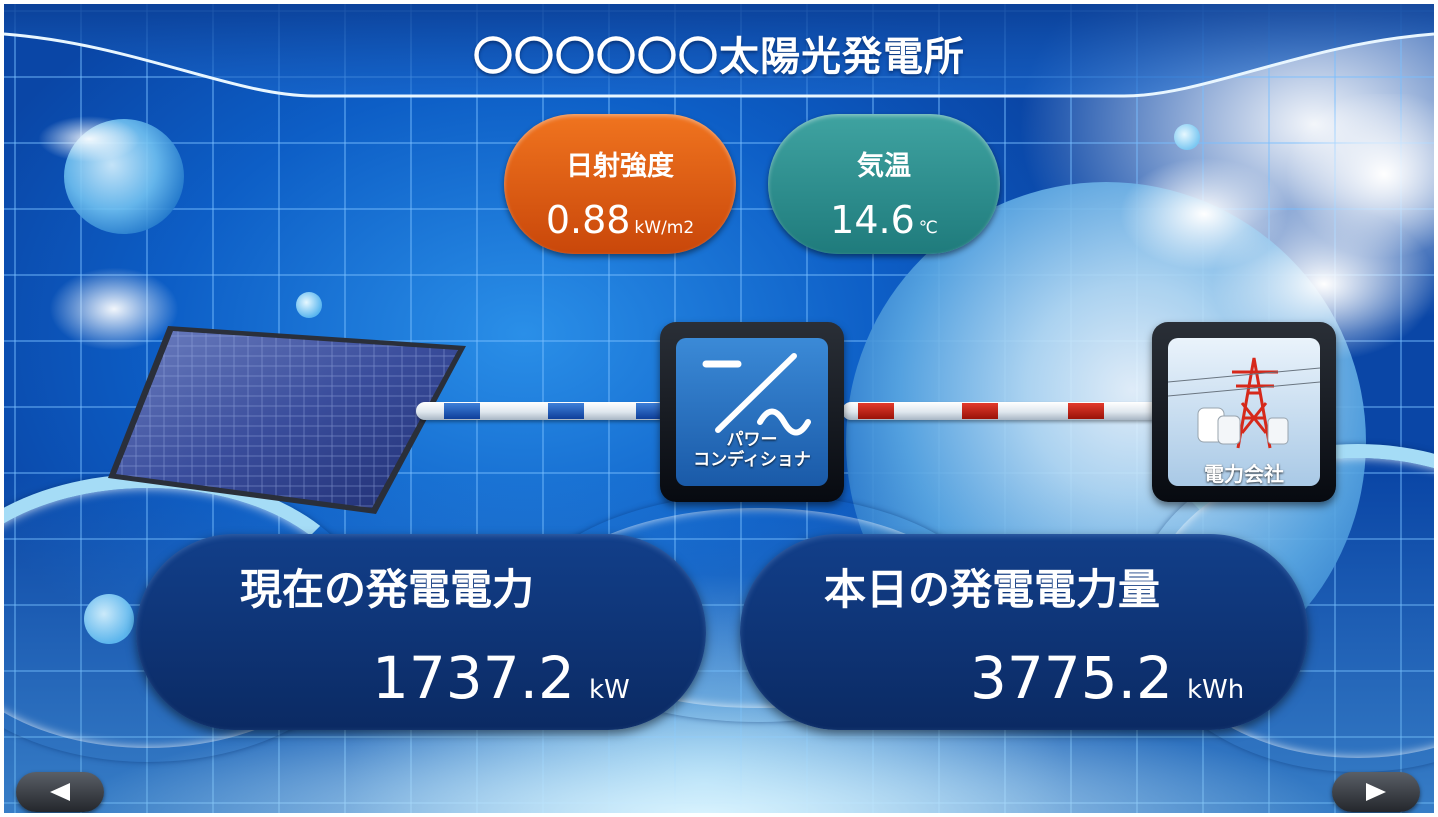 The image size is (1438, 817). I want to click on inverter-label-line2: コンディショナ, so click(752, 460).